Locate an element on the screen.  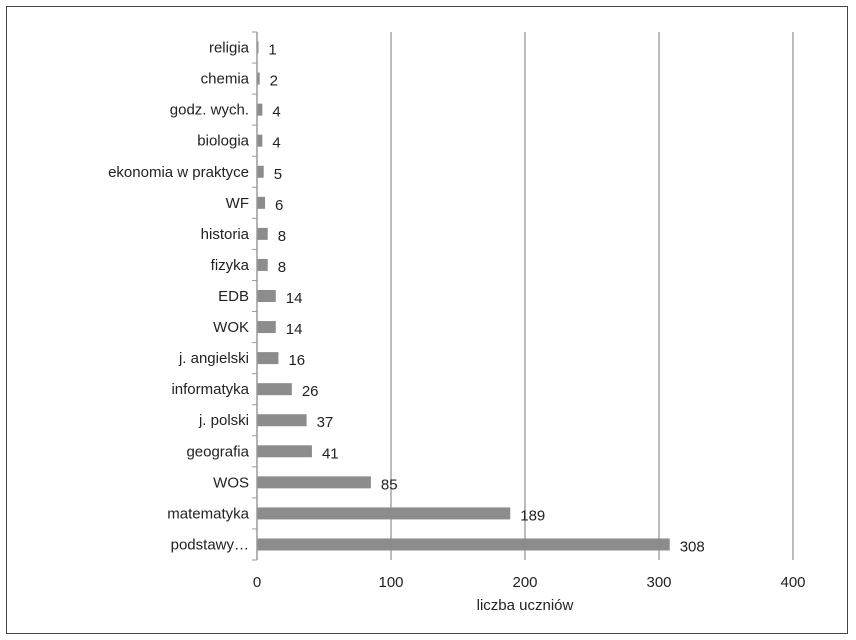
category-label: geografia is located at coordinates (217, 451).